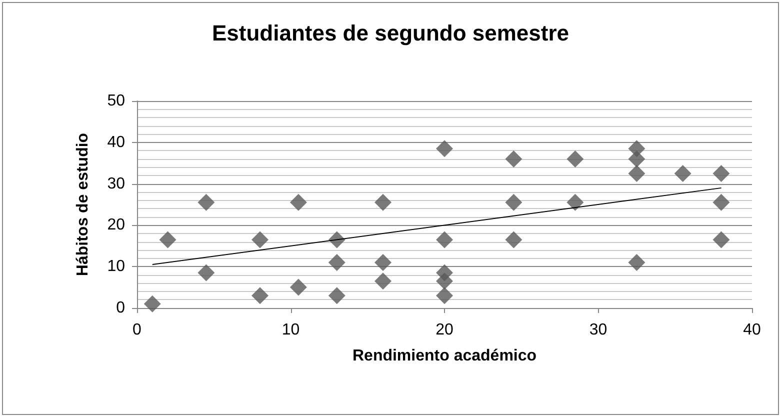  Describe the element at coordinates (291, 330) in the screenshot. I see `x-tick-label: 10` at that location.